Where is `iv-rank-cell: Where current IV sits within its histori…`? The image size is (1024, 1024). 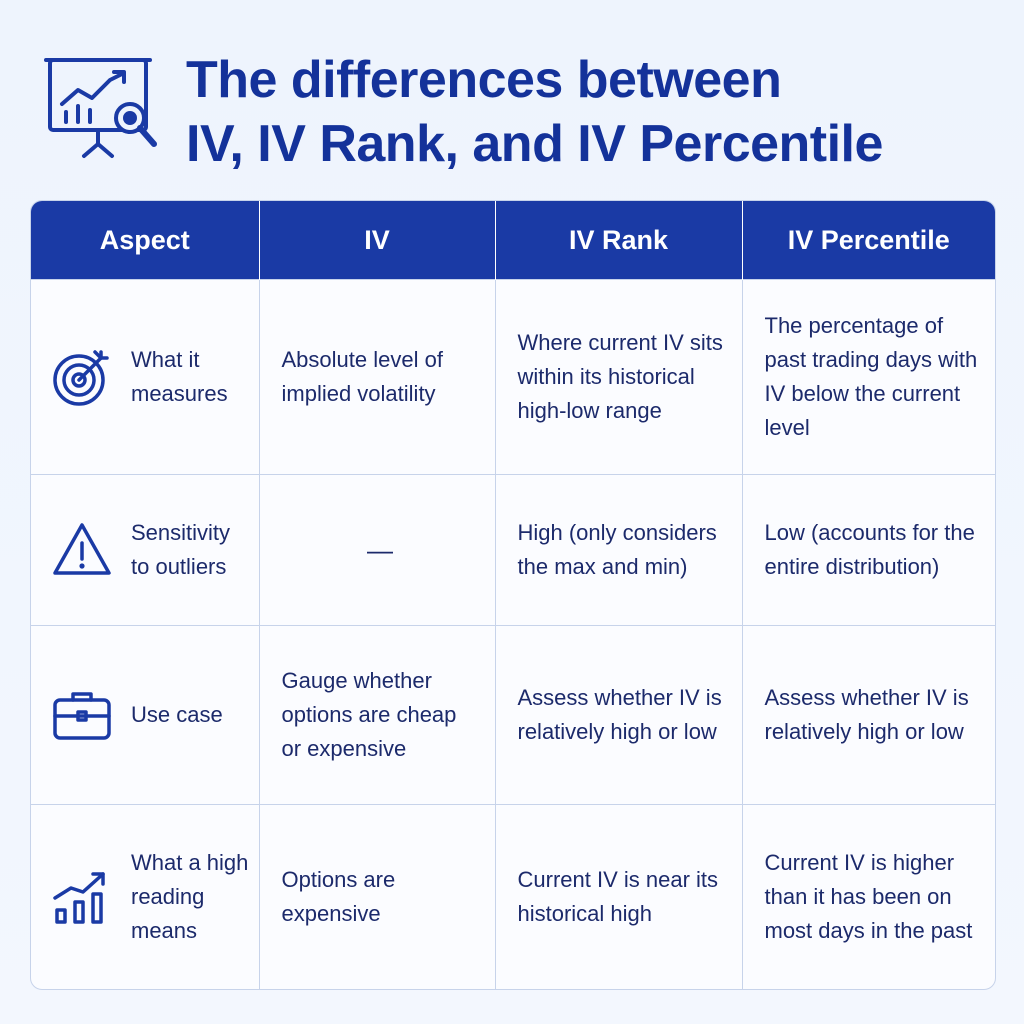
iv-rank-cell: Where current IV sits within its histori… is located at coordinates (619, 377).